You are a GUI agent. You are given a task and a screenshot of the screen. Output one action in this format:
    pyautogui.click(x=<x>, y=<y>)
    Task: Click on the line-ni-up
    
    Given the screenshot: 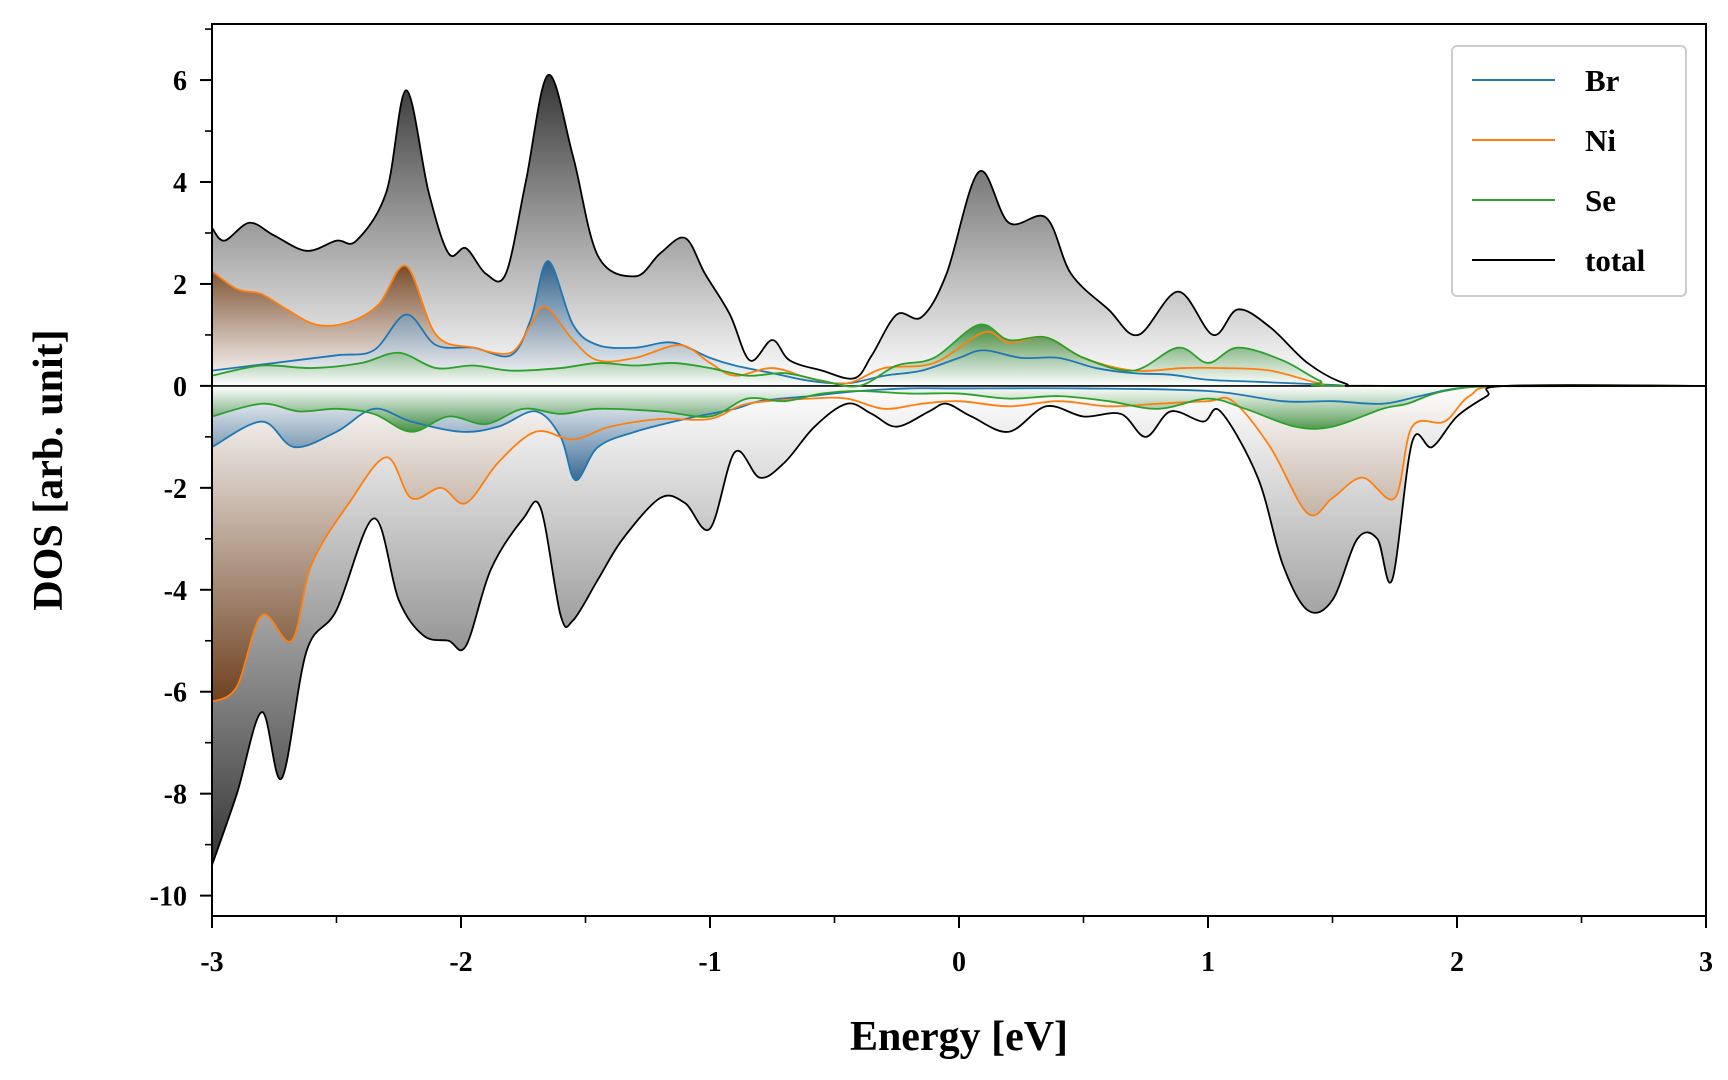 What is the action you would take?
    pyautogui.click(x=959, y=326)
    